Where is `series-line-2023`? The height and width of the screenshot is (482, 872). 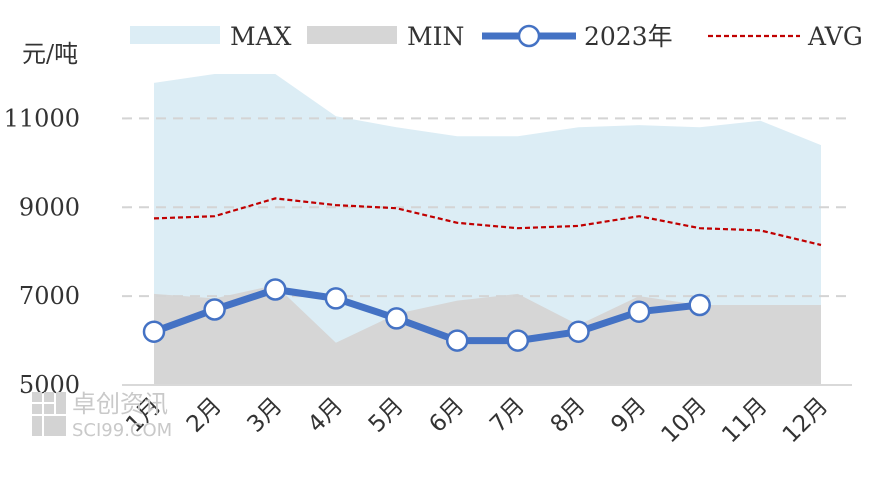
series-line-2023 is located at coordinates (426, 315).